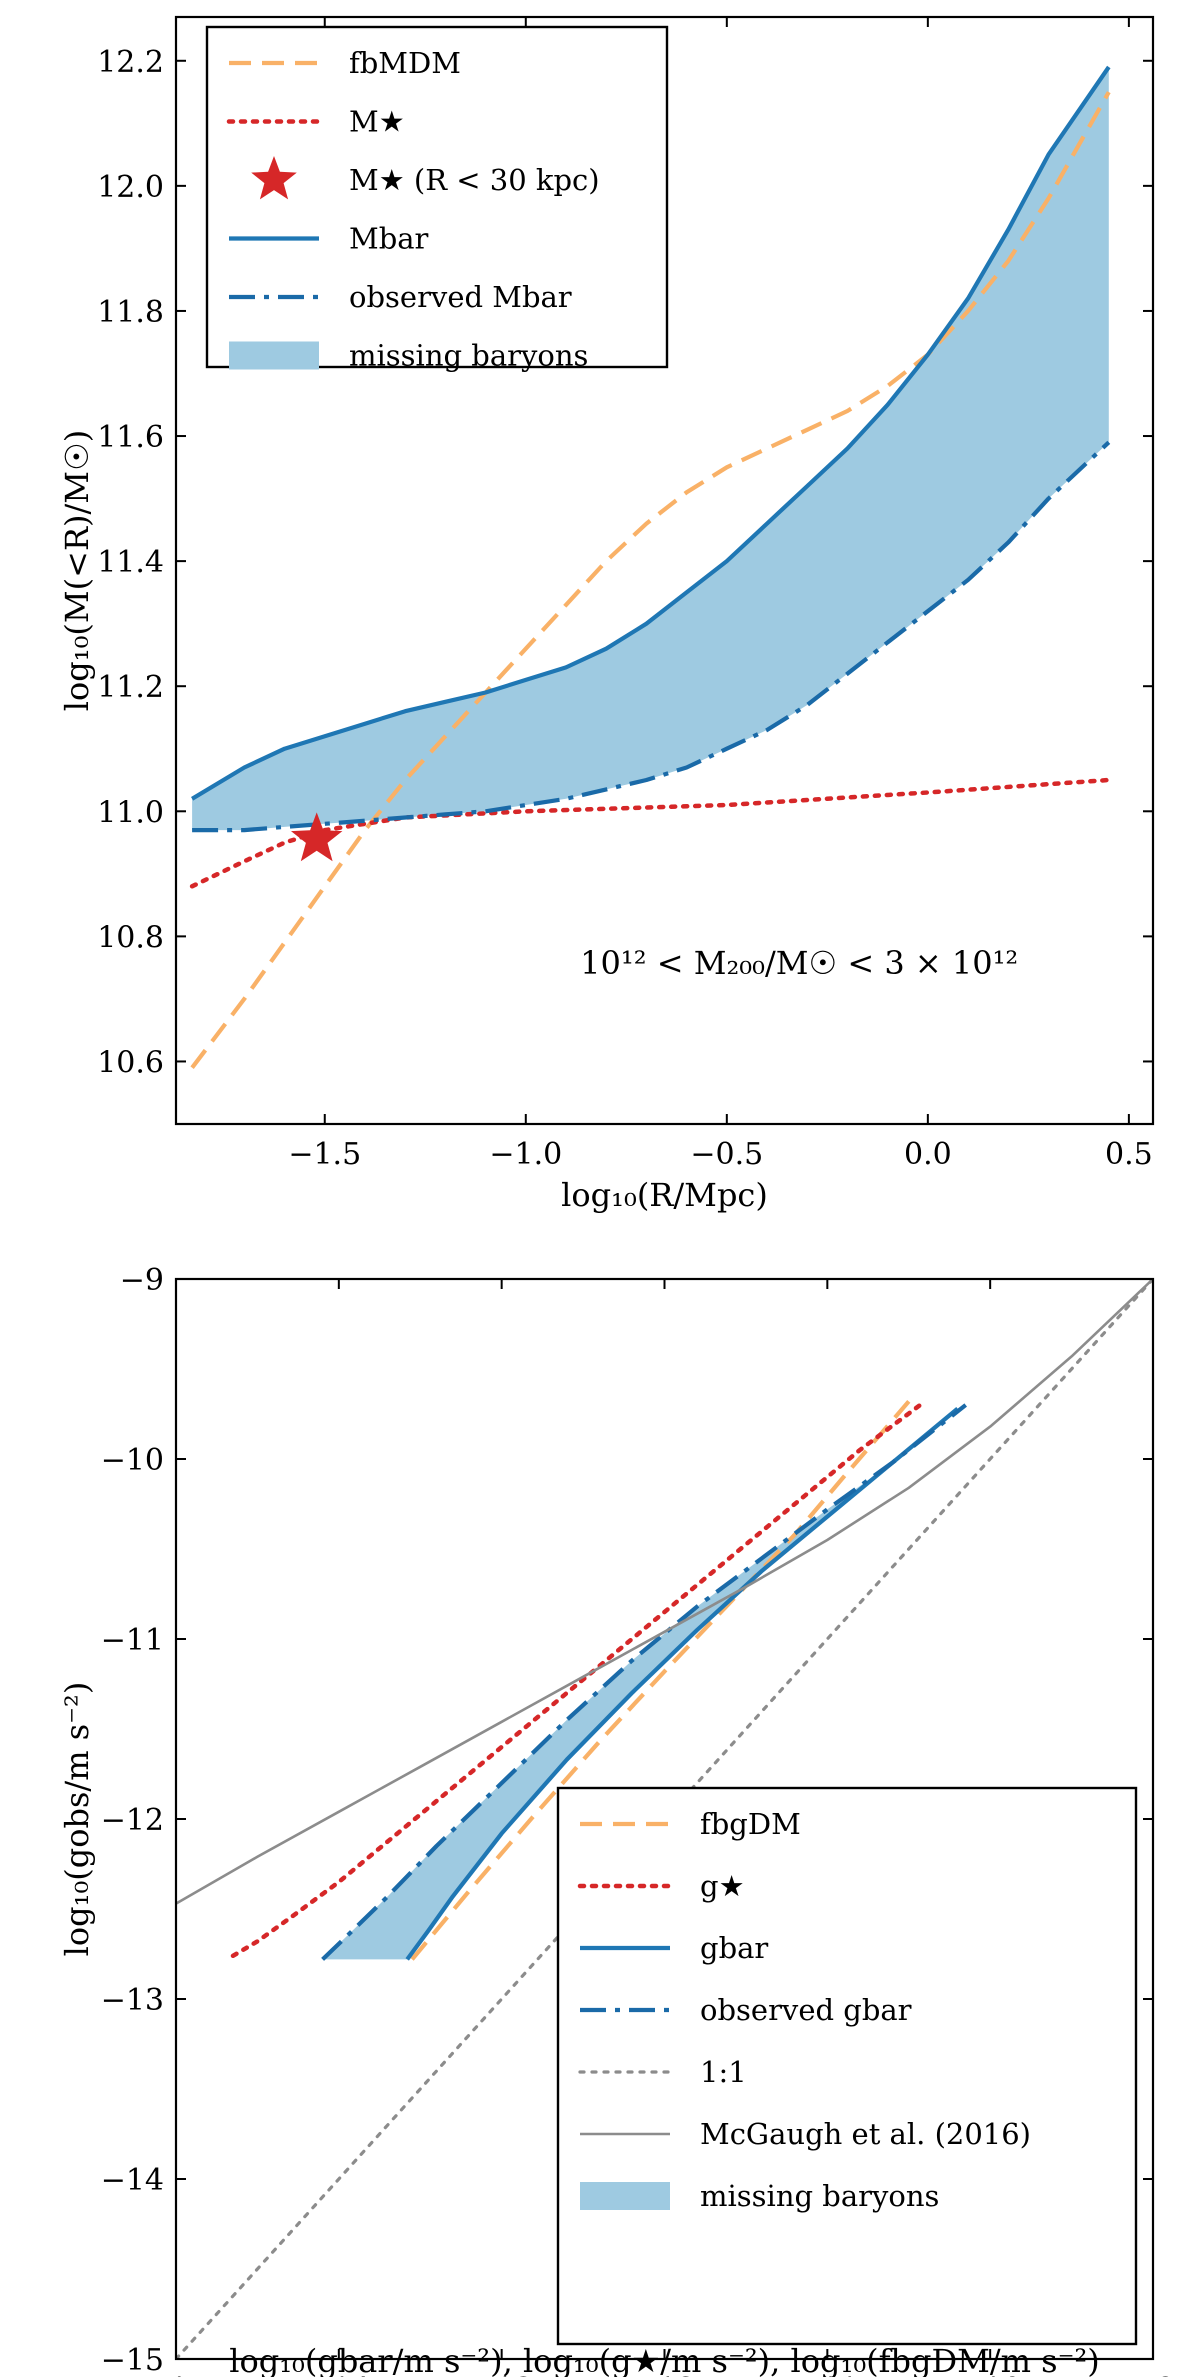 The width and height of the screenshot is (1200, 2377). I want to click on series-g-bar-line, so click(682, 1683).